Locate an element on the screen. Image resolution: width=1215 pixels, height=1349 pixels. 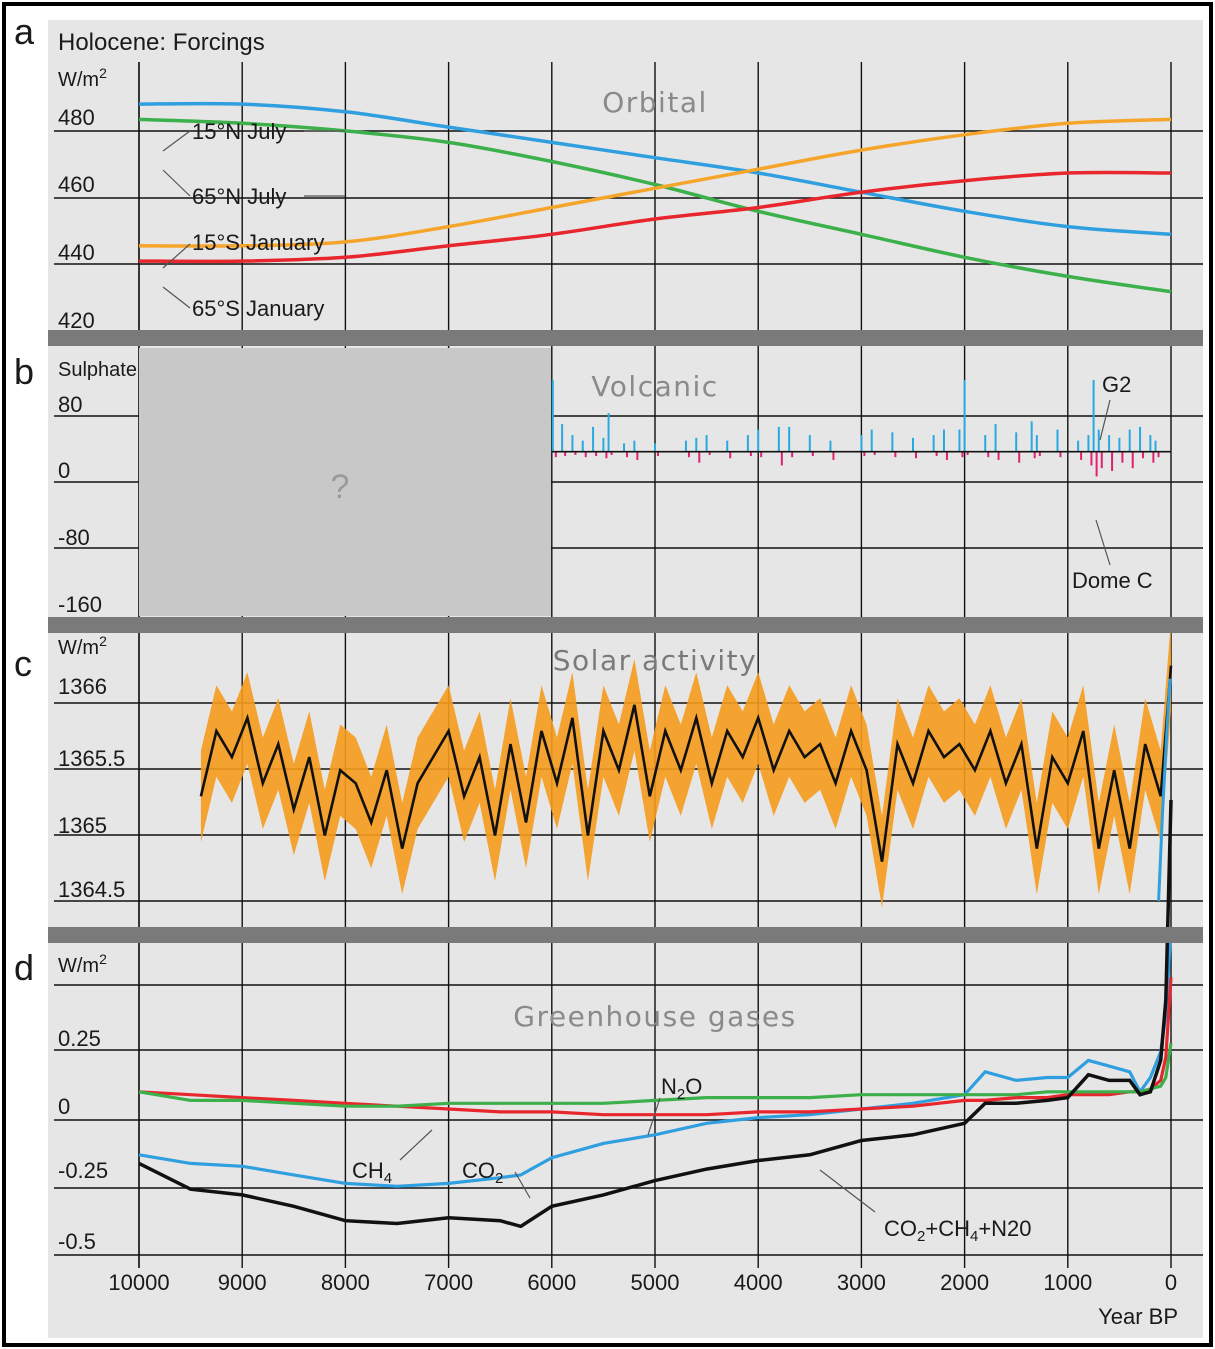
orbital-series-orange is located at coordinates (655, 182).